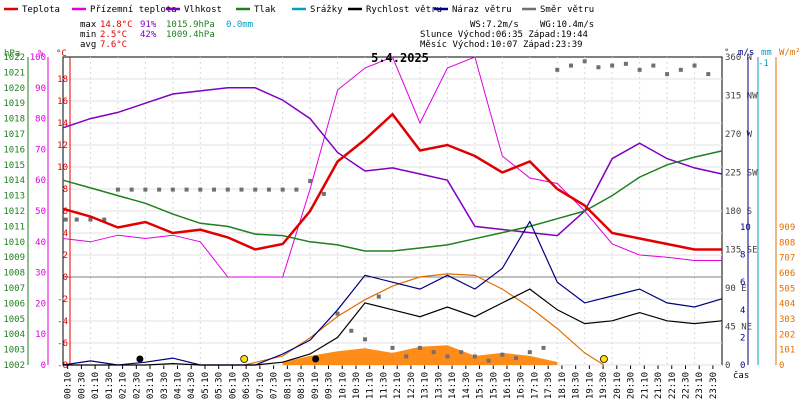 The width and height of the screenshot is (800, 400). I want to click on x-tick-label: 05:10, so click(206, 385).